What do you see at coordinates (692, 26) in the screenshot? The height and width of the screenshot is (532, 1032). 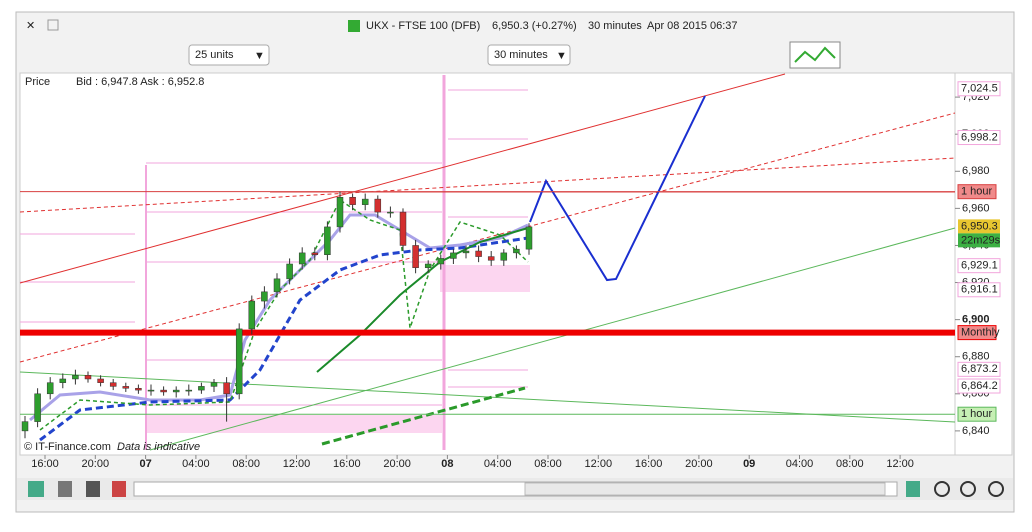 I see `window-datetime: Apr 08 2015 06:37` at bounding box center [692, 26].